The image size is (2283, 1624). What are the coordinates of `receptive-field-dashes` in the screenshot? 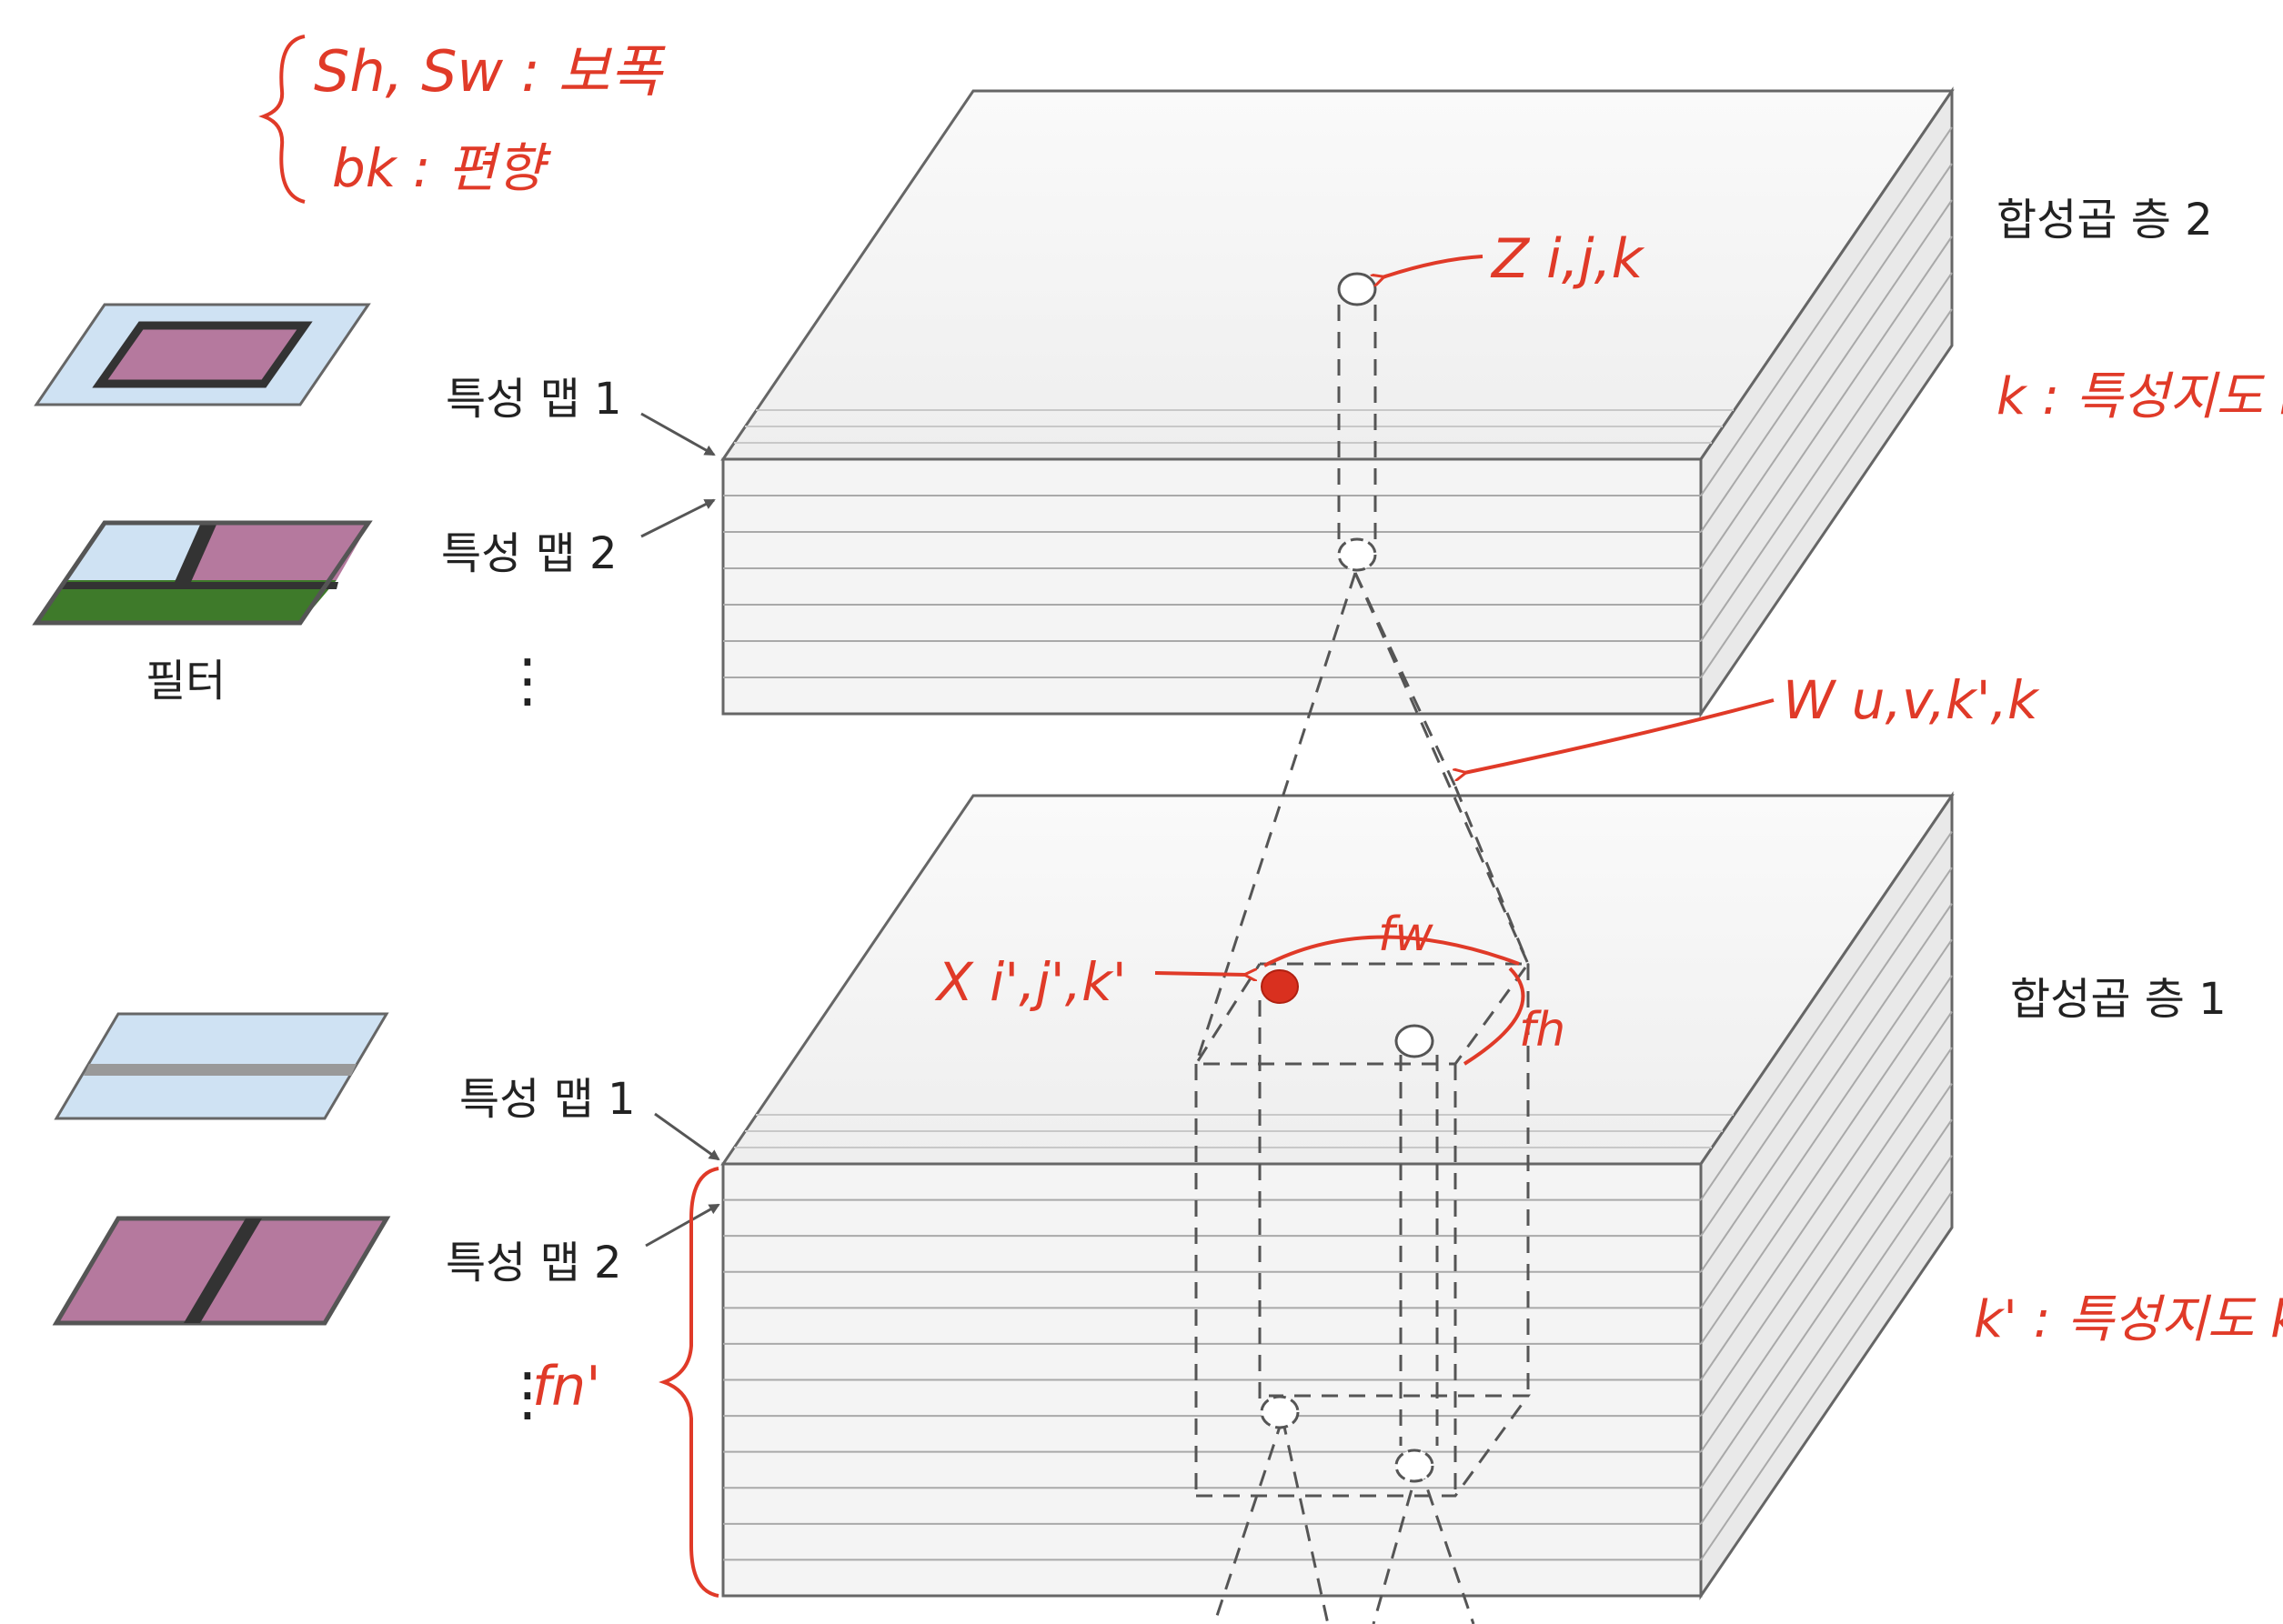 It's located at (1362, 964).